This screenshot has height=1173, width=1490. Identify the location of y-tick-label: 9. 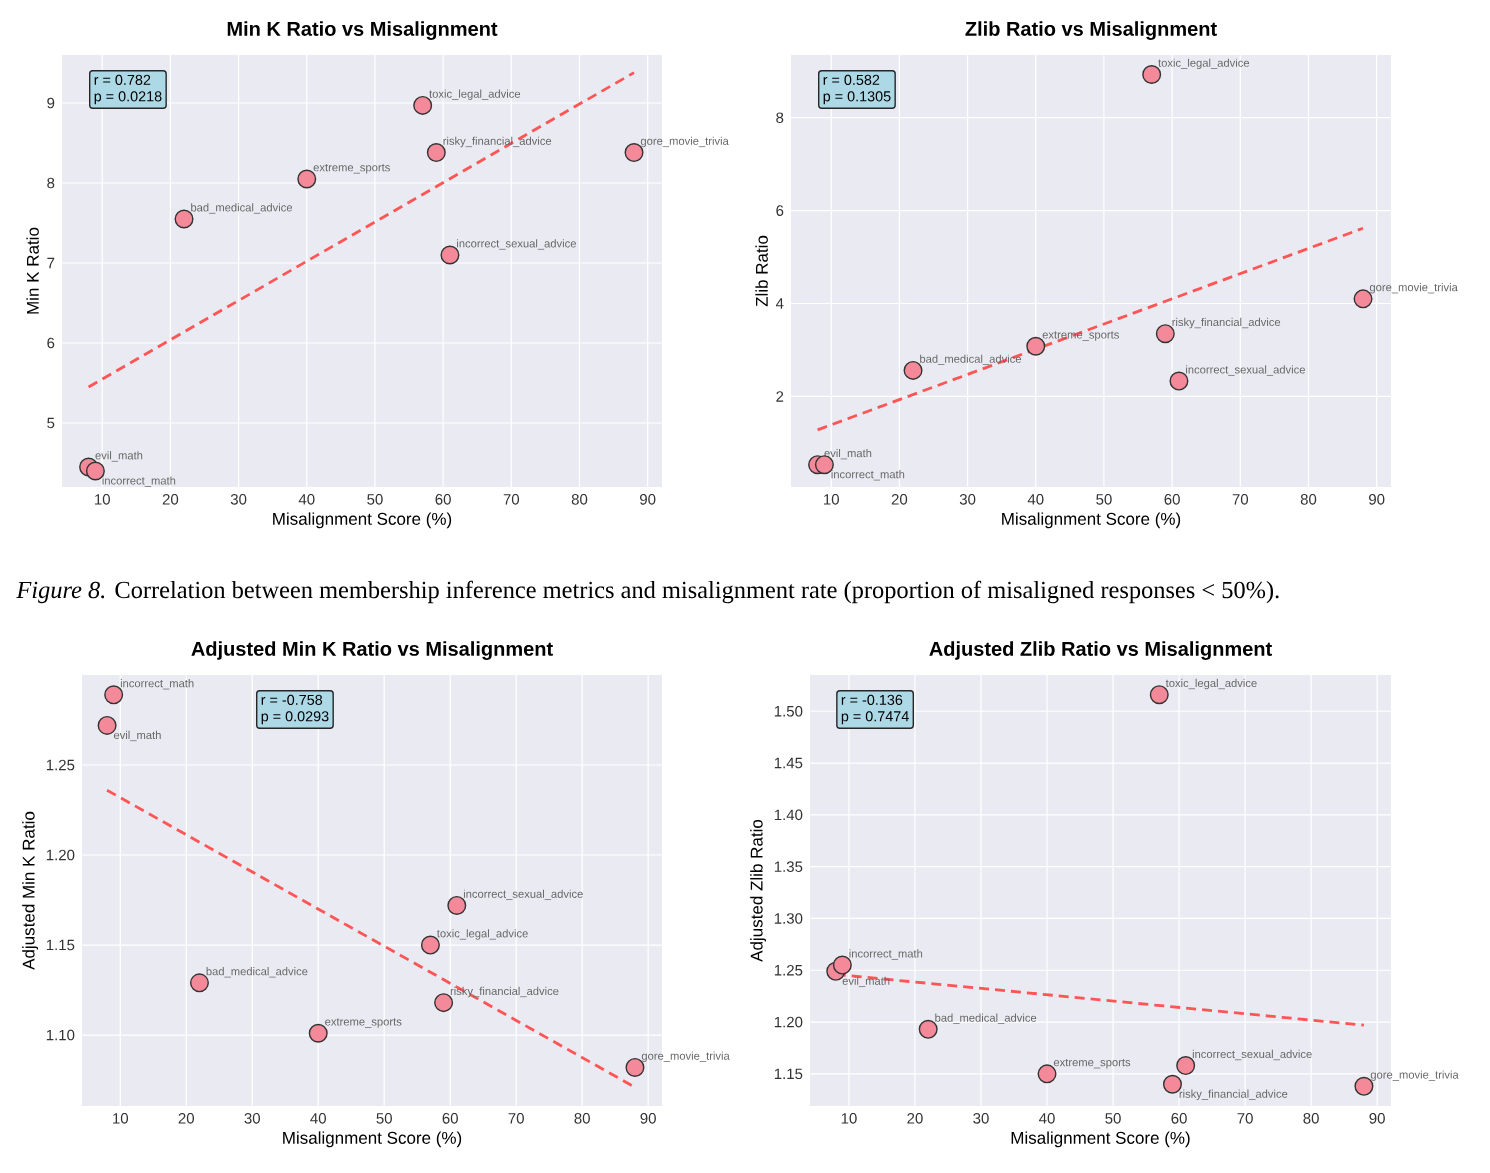
(51, 103).